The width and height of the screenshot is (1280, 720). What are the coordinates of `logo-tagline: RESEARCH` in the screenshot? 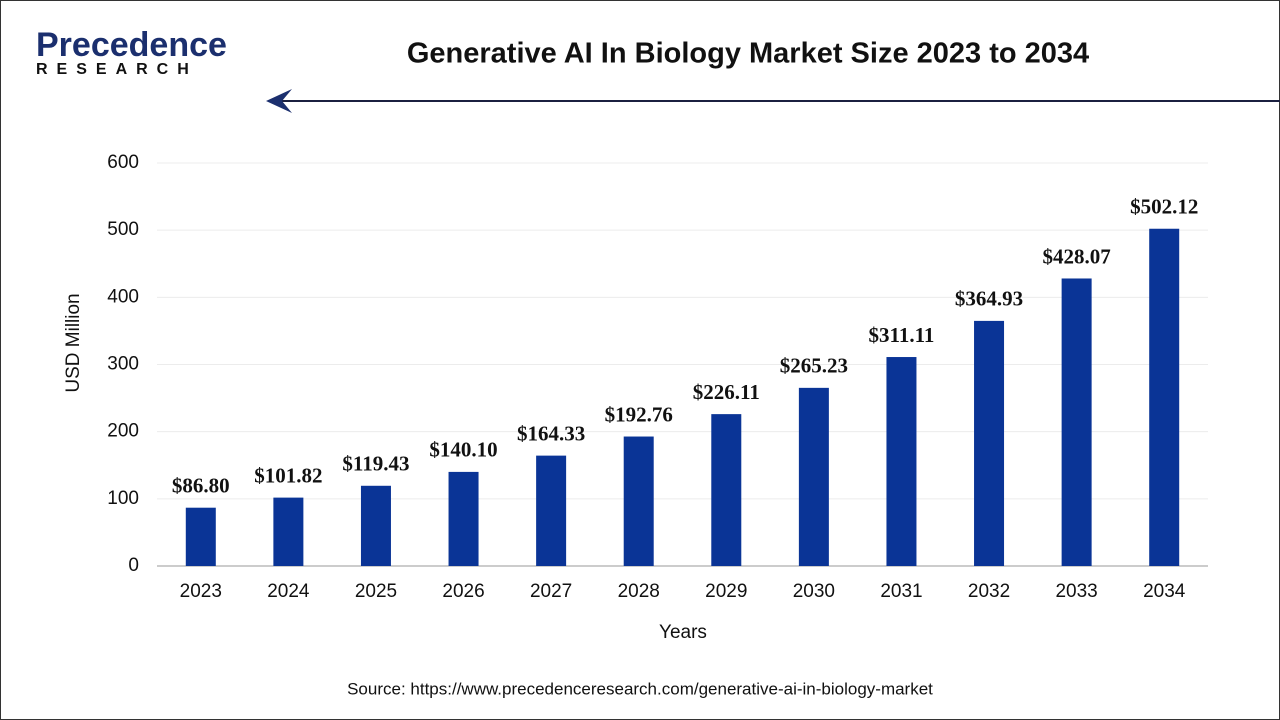 It's located at (117, 69).